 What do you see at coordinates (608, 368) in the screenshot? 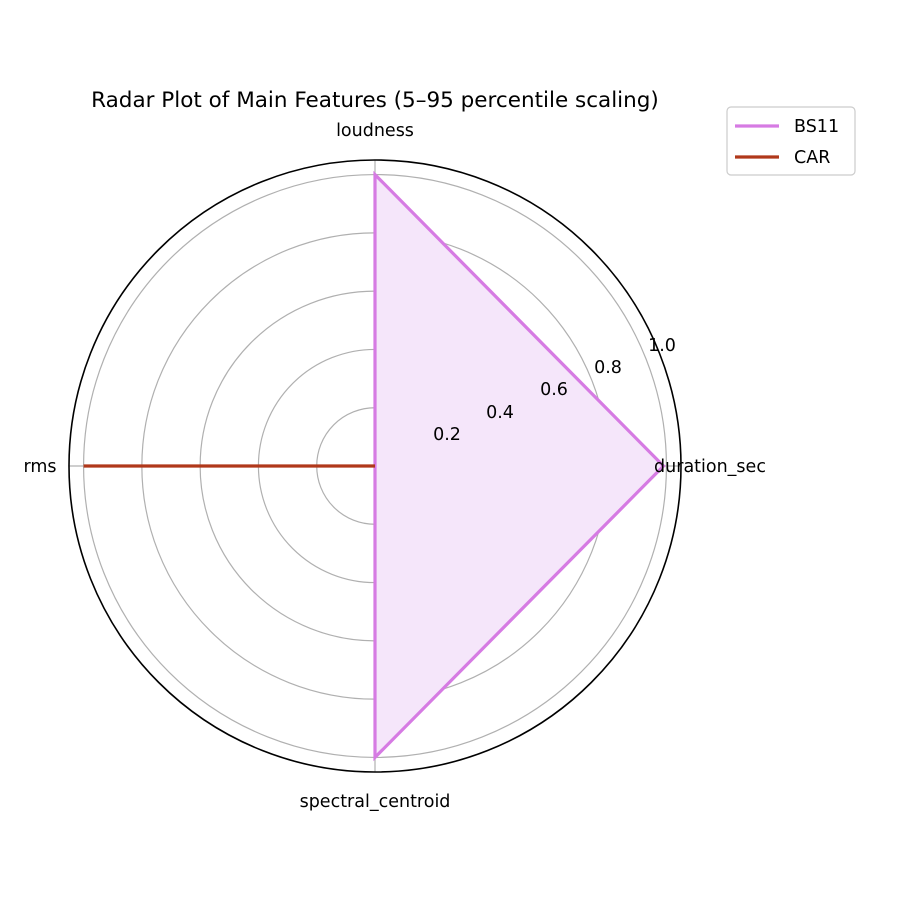
I see `radial-tick-label: 0.8` at bounding box center [608, 368].